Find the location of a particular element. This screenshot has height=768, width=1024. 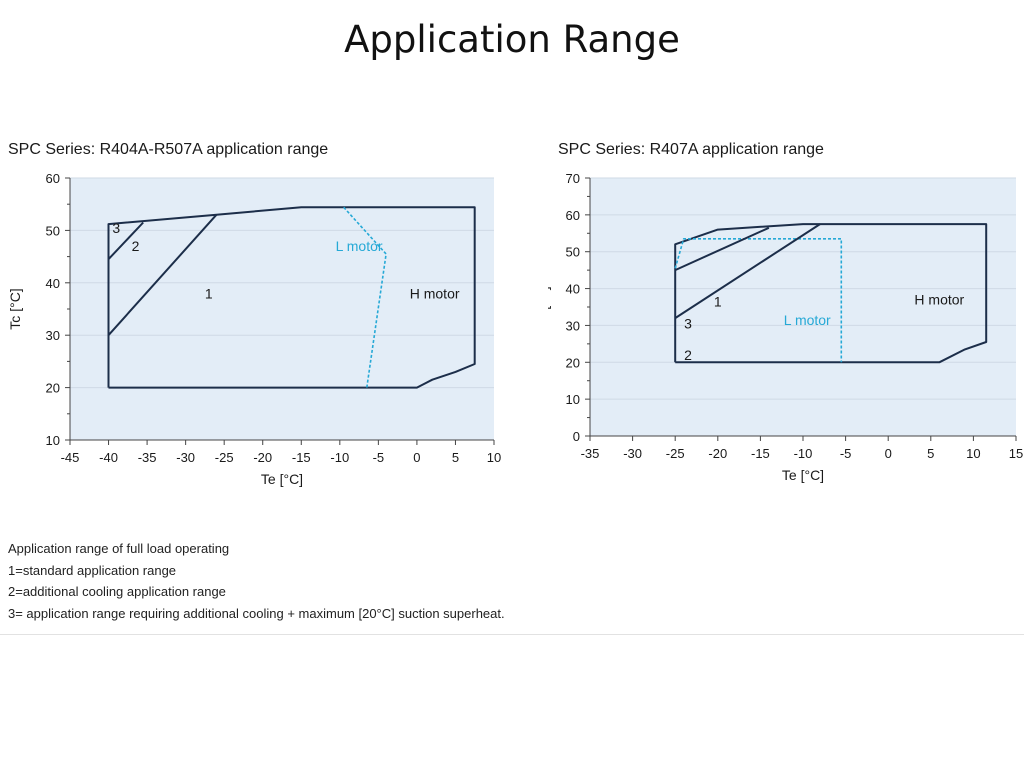

y-tick-label: 70 is located at coordinates (573, 178).